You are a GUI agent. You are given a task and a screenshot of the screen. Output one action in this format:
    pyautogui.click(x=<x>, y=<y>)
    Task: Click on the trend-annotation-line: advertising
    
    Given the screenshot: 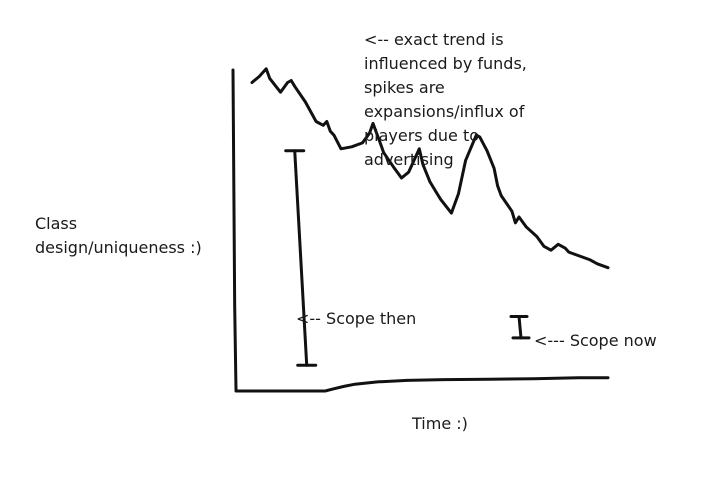 What is the action you would take?
    pyautogui.click(x=409, y=159)
    